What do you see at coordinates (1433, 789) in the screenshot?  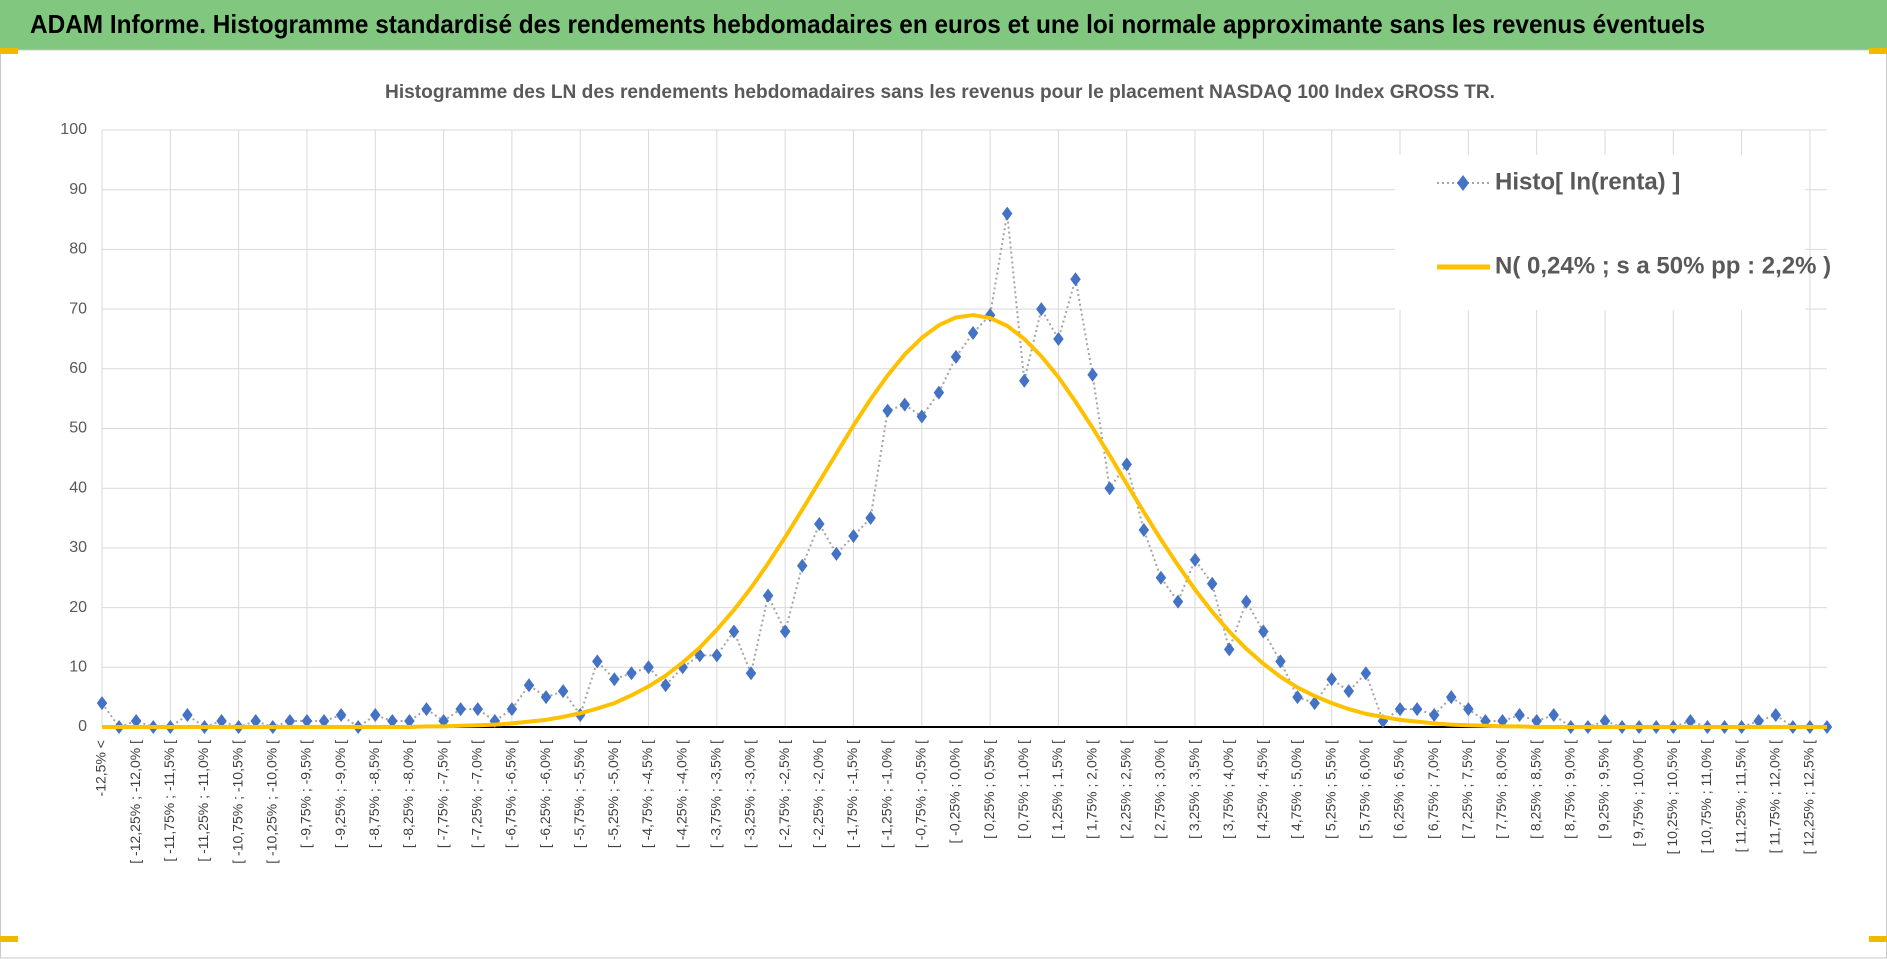 I see `x-tick-label: [ 6,75% ; 7,0% [` at bounding box center [1433, 789].